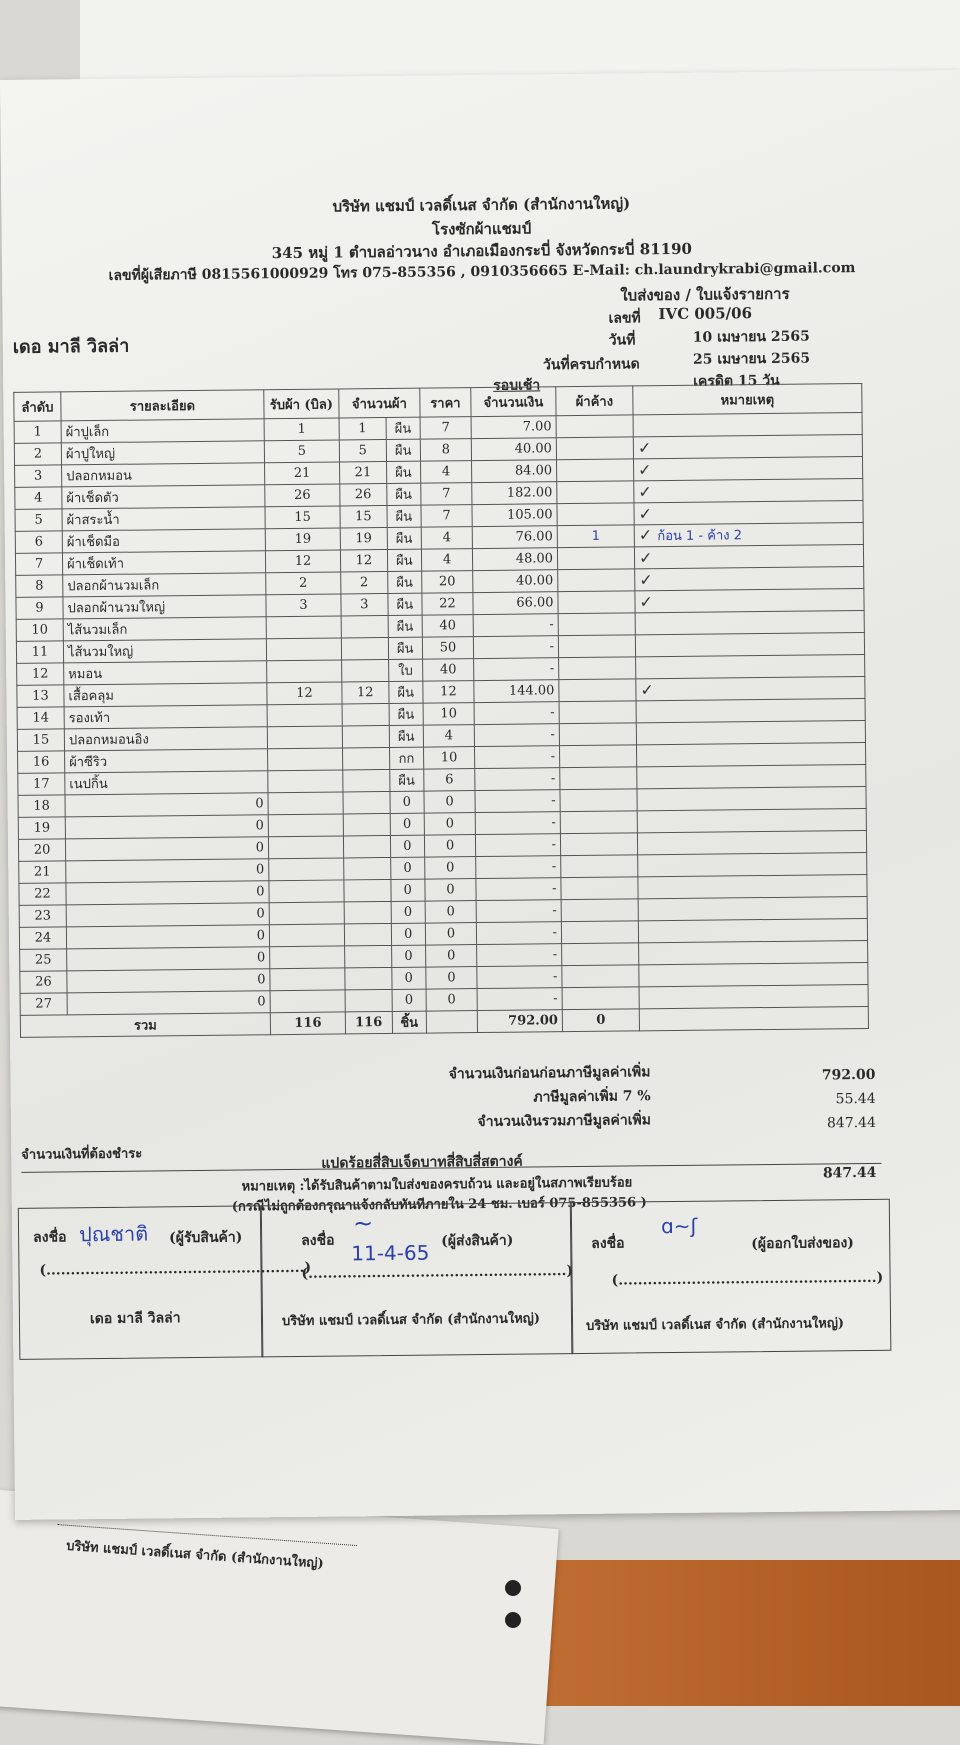 The height and width of the screenshot is (1745, 960). I want to click on sender-role: (ผู้ส่งสินค้า), so click(477, 1241).